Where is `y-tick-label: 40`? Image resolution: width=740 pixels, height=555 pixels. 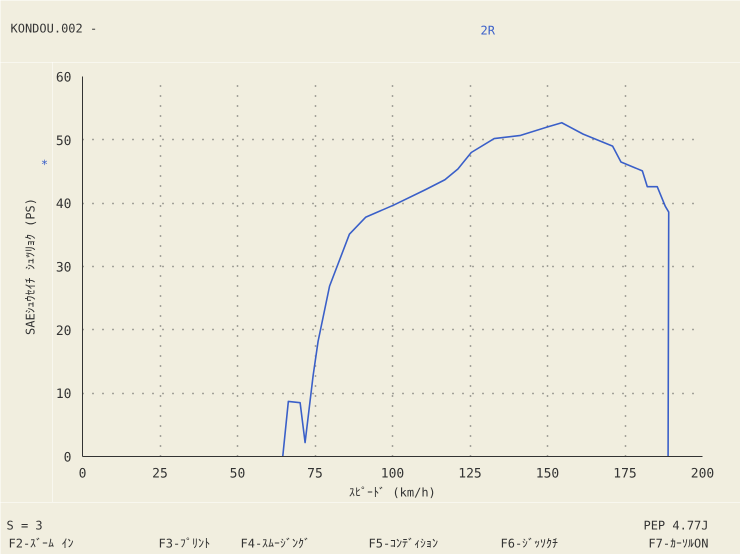 y-tick-label: 40 is located at coordinates (64, 204).